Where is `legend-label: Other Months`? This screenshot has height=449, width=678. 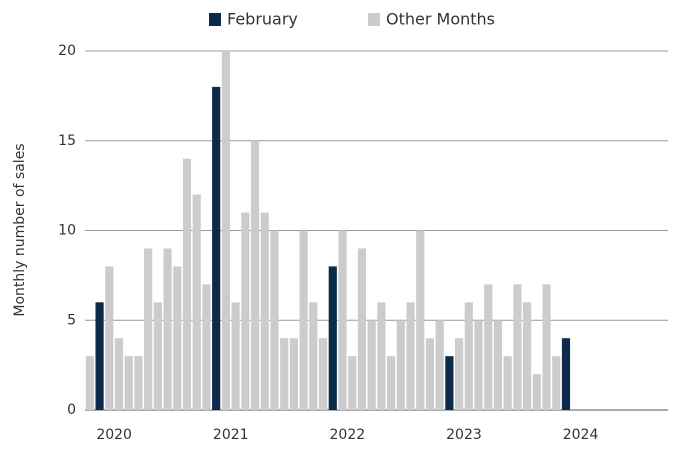
legend-label: Other Months is located at coordinates (440, 19).